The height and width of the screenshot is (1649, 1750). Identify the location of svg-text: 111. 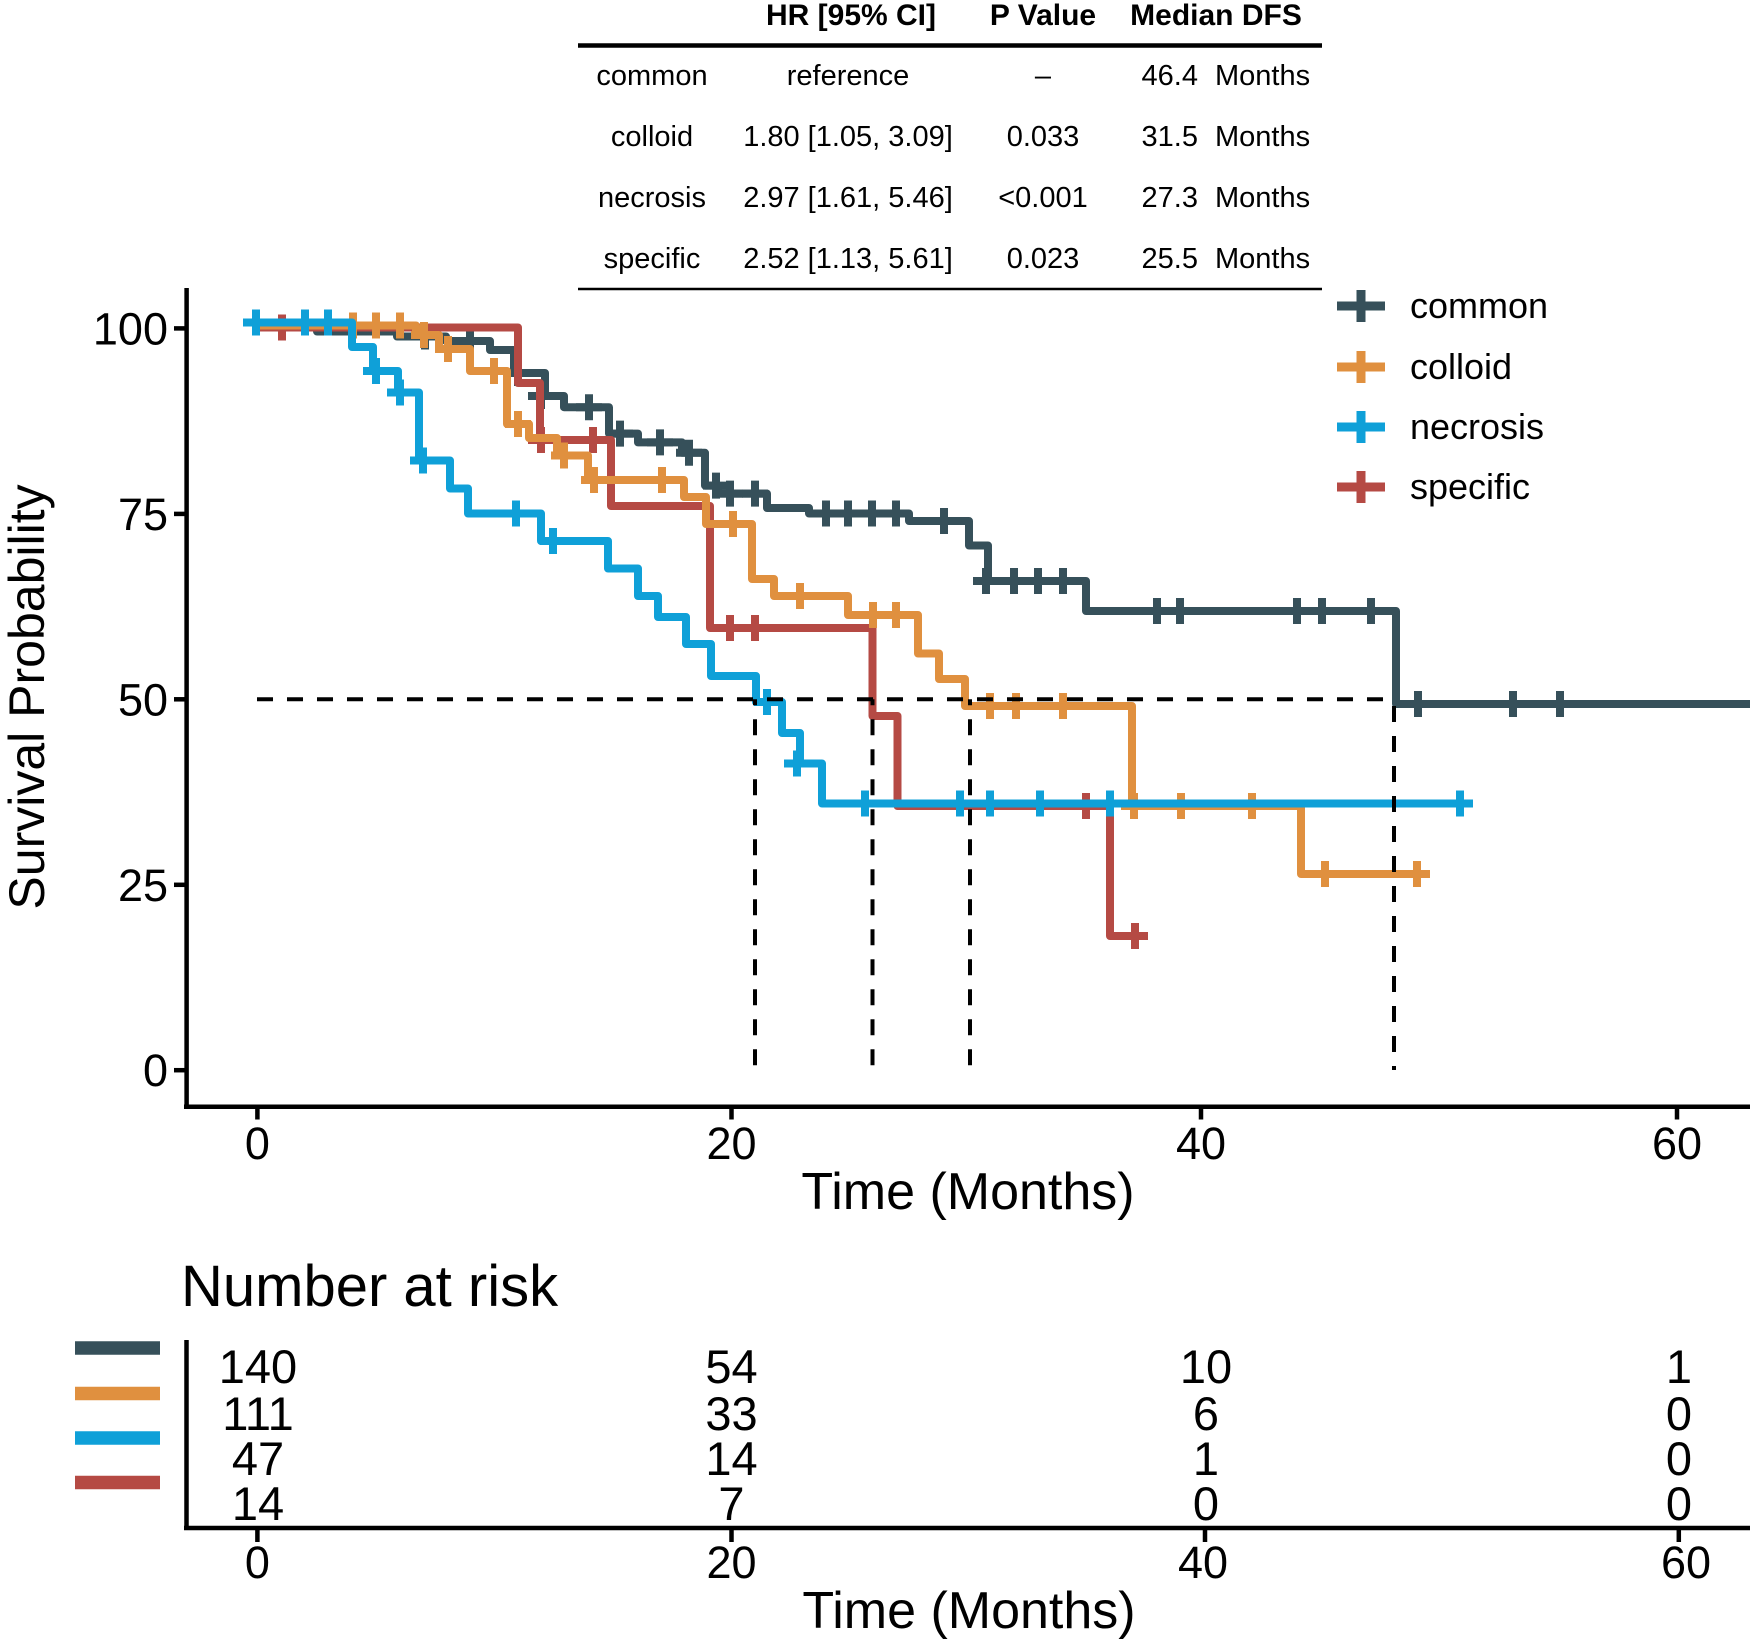
(257, 1413).